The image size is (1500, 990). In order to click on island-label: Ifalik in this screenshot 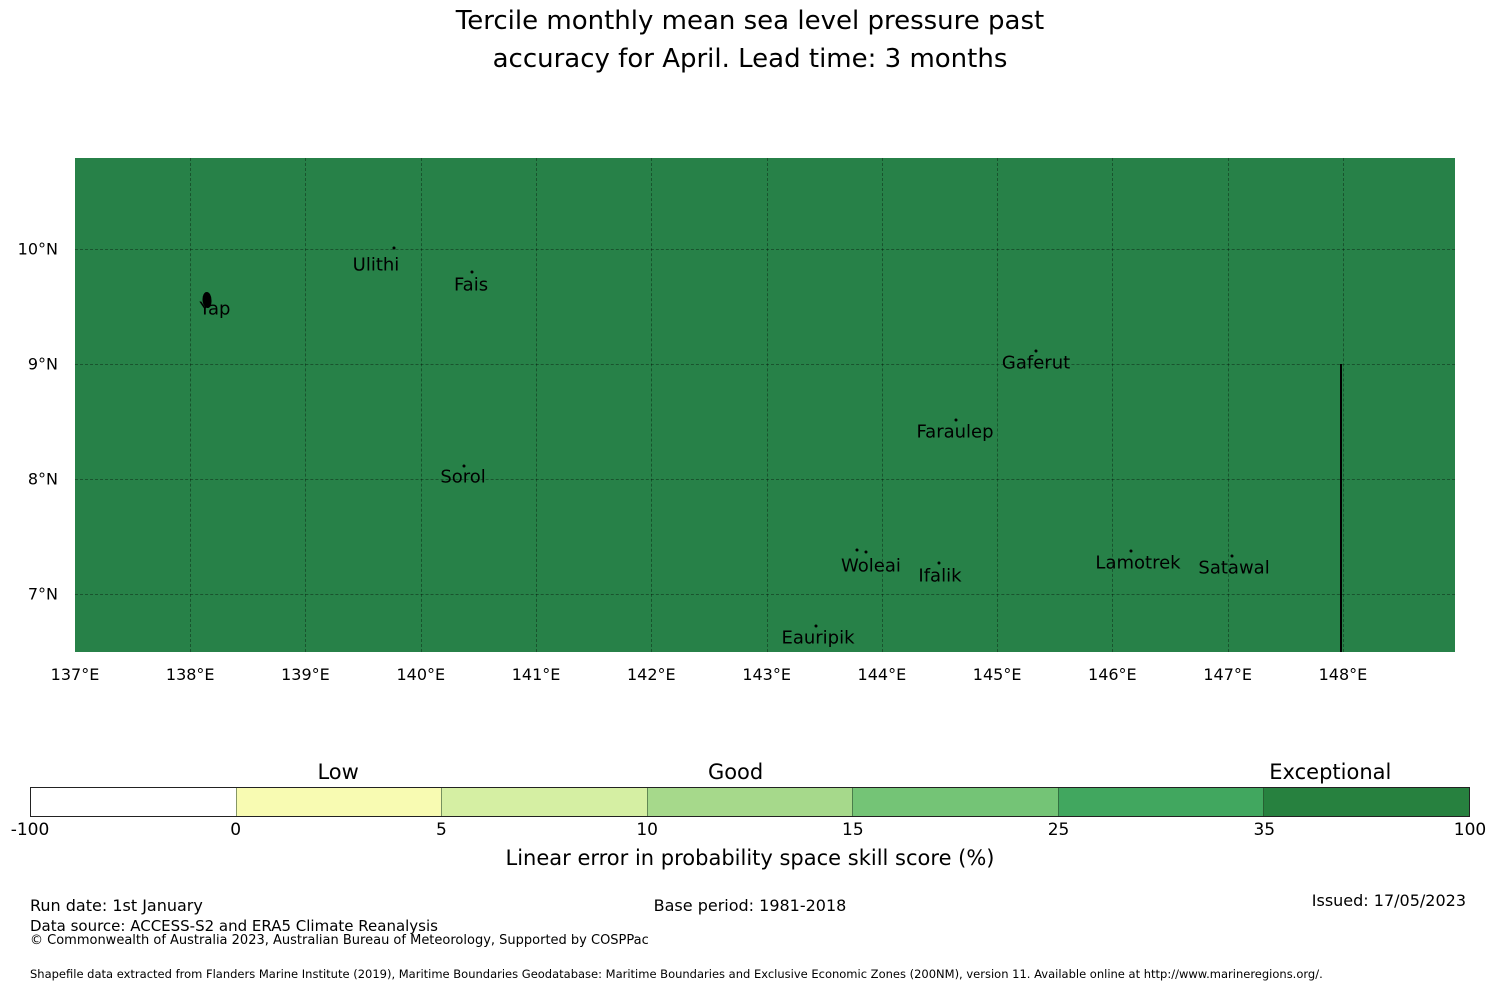, I will do `click(940, 576)`.